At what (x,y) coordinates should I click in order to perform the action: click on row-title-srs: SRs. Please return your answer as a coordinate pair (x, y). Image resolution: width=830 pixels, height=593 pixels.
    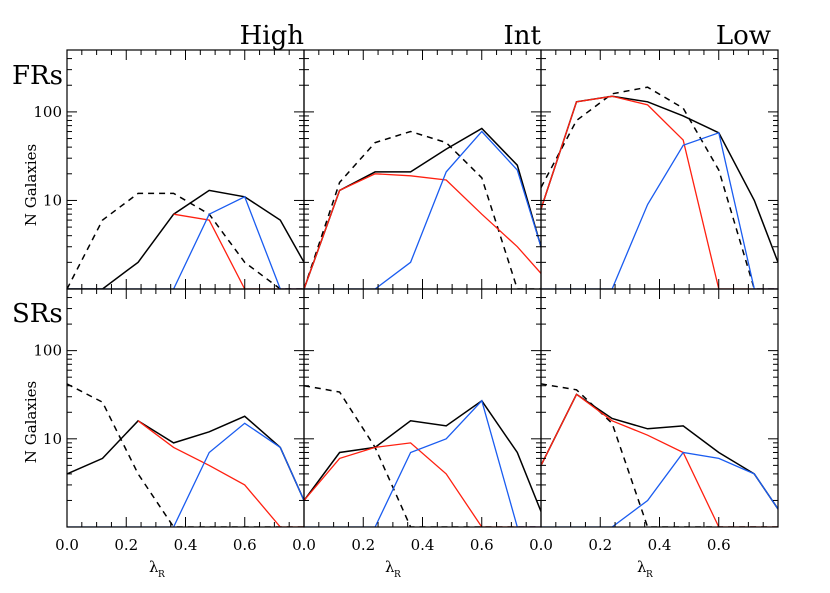
    Looking at the image, I should click on (37, 314).